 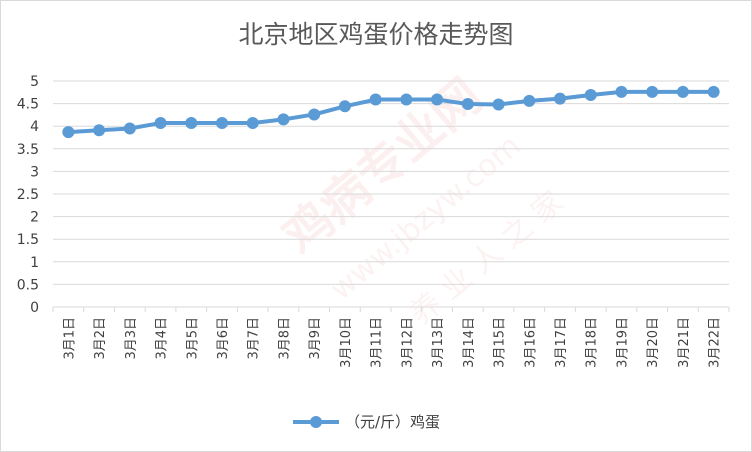 I want to click on x-tick-label: 3月19日, so click(x=622, y=342).